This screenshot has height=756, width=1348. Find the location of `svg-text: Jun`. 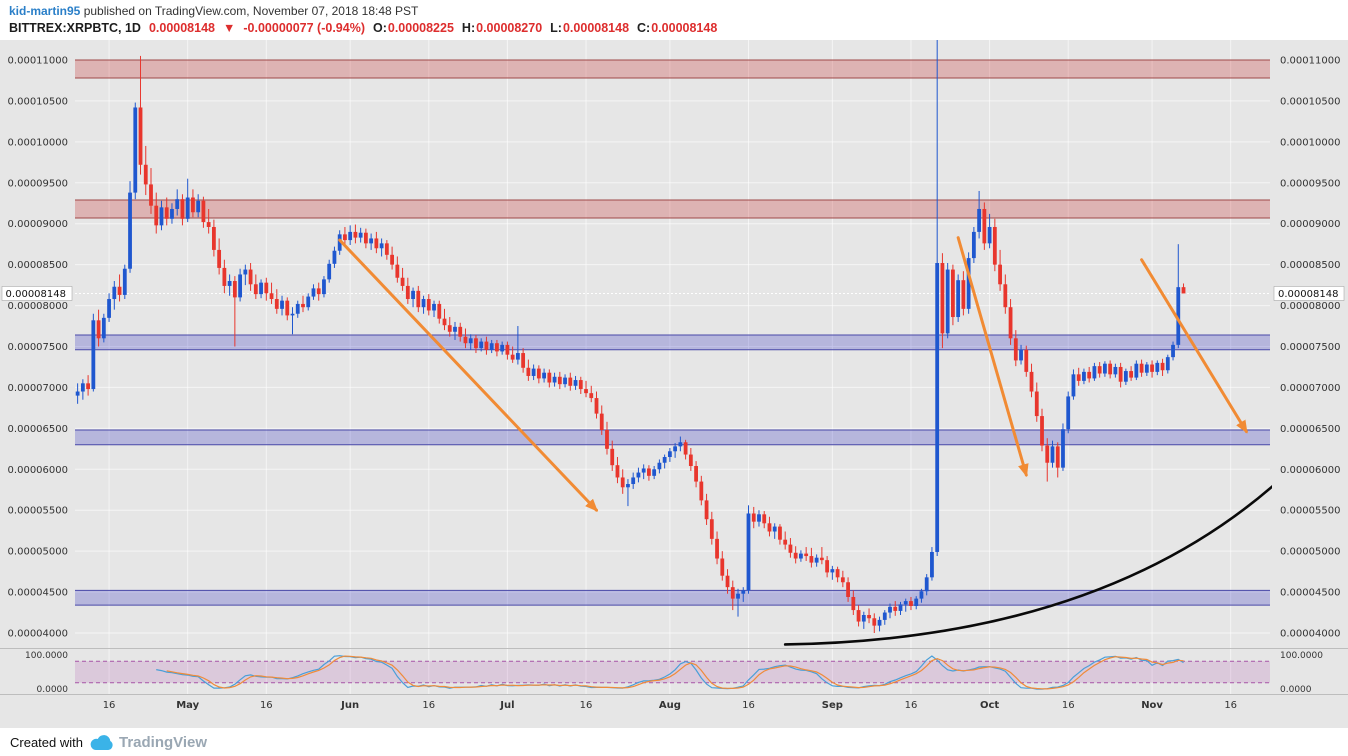

svg-text: Jun is located at coordinates (349, 705).